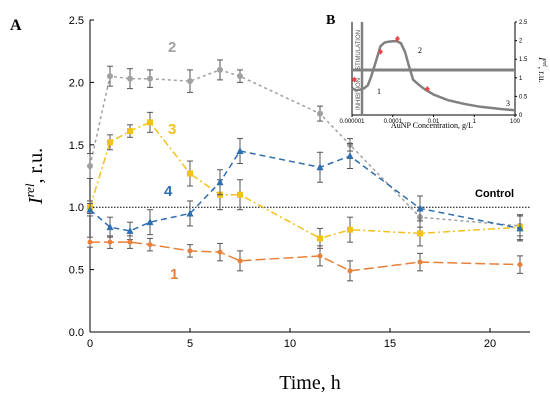 The height and width of the screenshot is (400, 550). Describe the element at coordinates (352, 122) in the screenshot. I see `inset-x-tick-label: 0.000001` at that location.